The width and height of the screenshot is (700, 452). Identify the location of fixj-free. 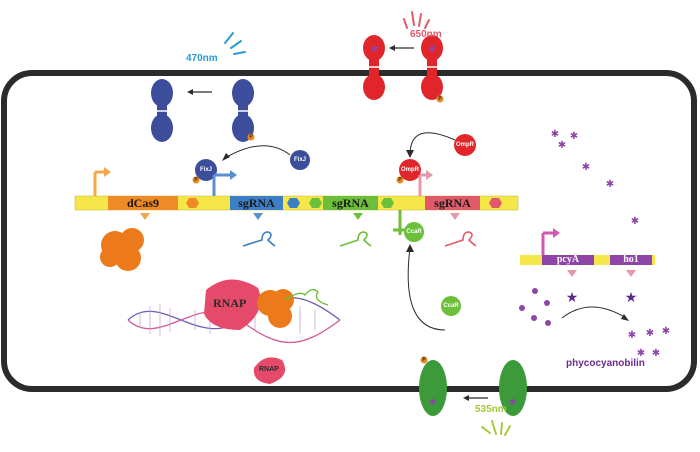
(300, 160).